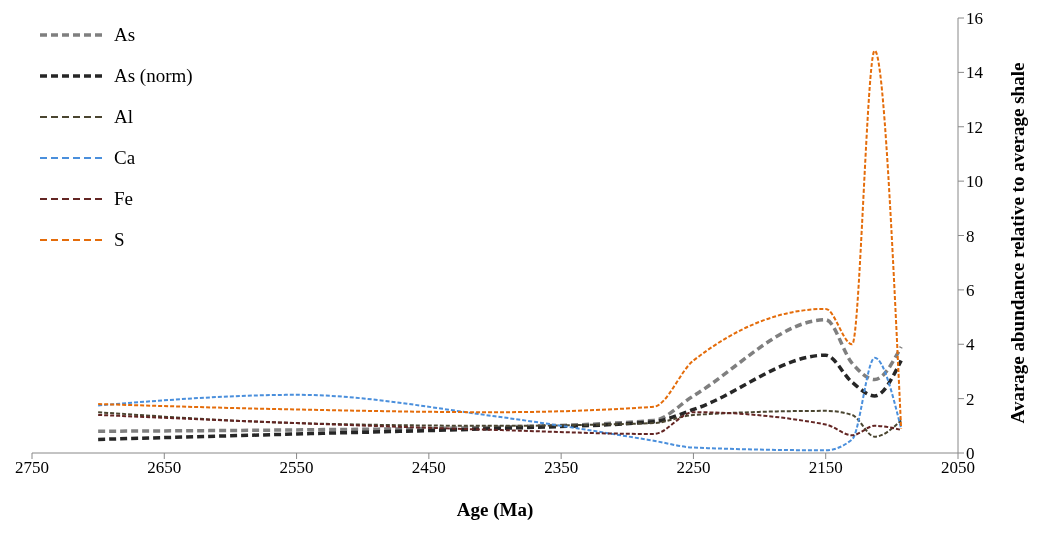 The width and height of the screenshot is (1046, 533). I want to click on y-tick-label: 6, so click(970, 290).